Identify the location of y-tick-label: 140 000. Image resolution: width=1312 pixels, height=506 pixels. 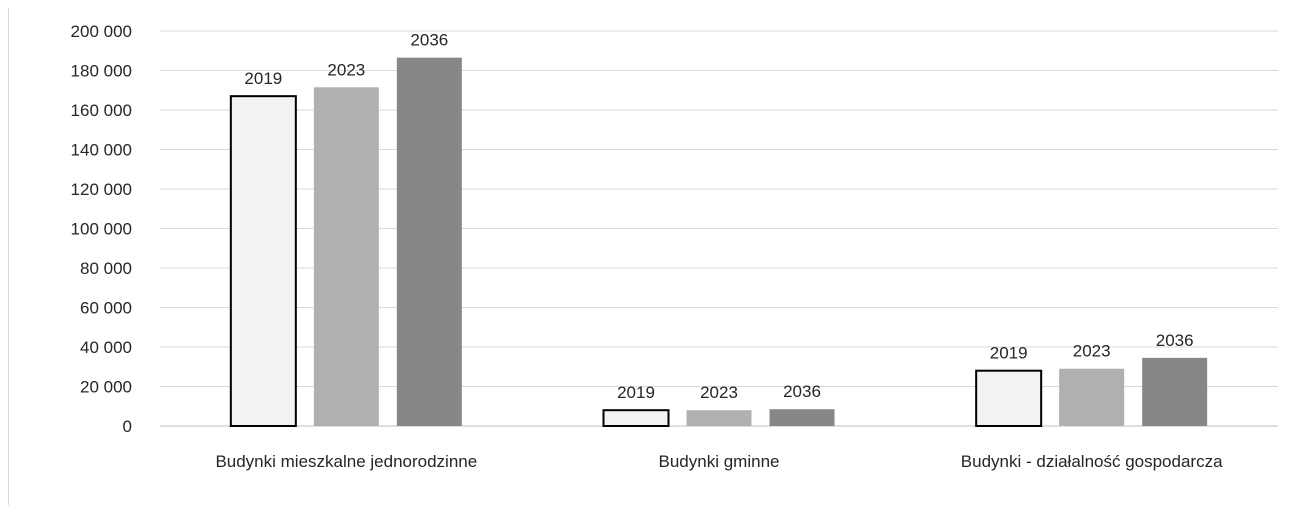
(101, 150).